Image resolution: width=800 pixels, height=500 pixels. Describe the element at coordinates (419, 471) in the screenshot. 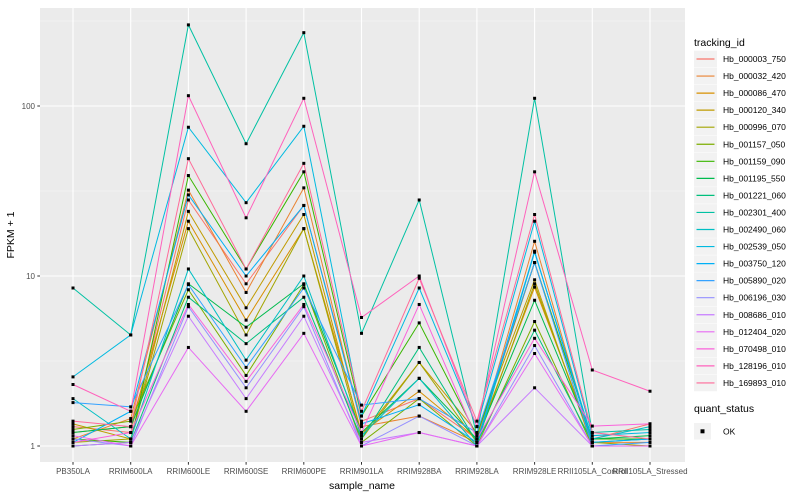

I see `x-tick-label: RRIM928BA` at that location.